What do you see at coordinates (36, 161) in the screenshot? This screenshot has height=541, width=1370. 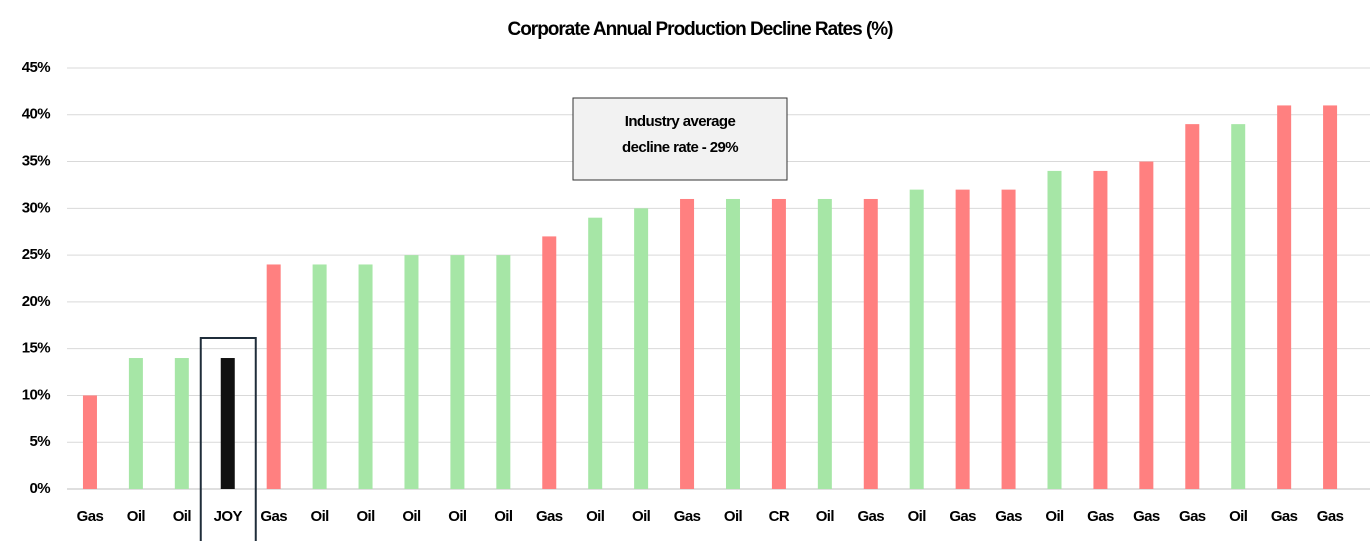 I see `y-tick-label: 35%` at bounding box center [36, 161].